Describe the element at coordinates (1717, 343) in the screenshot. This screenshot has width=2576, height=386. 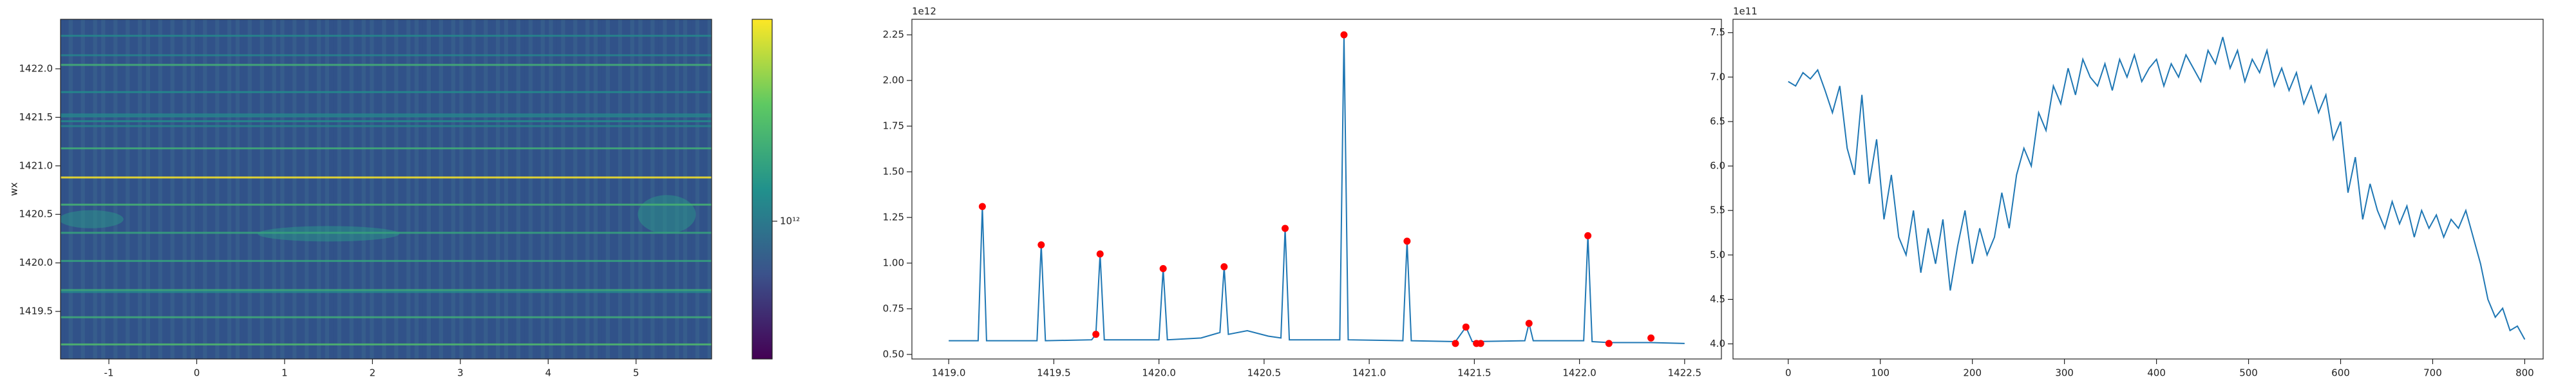
I see `y-tick-label: 4.0` at that location.